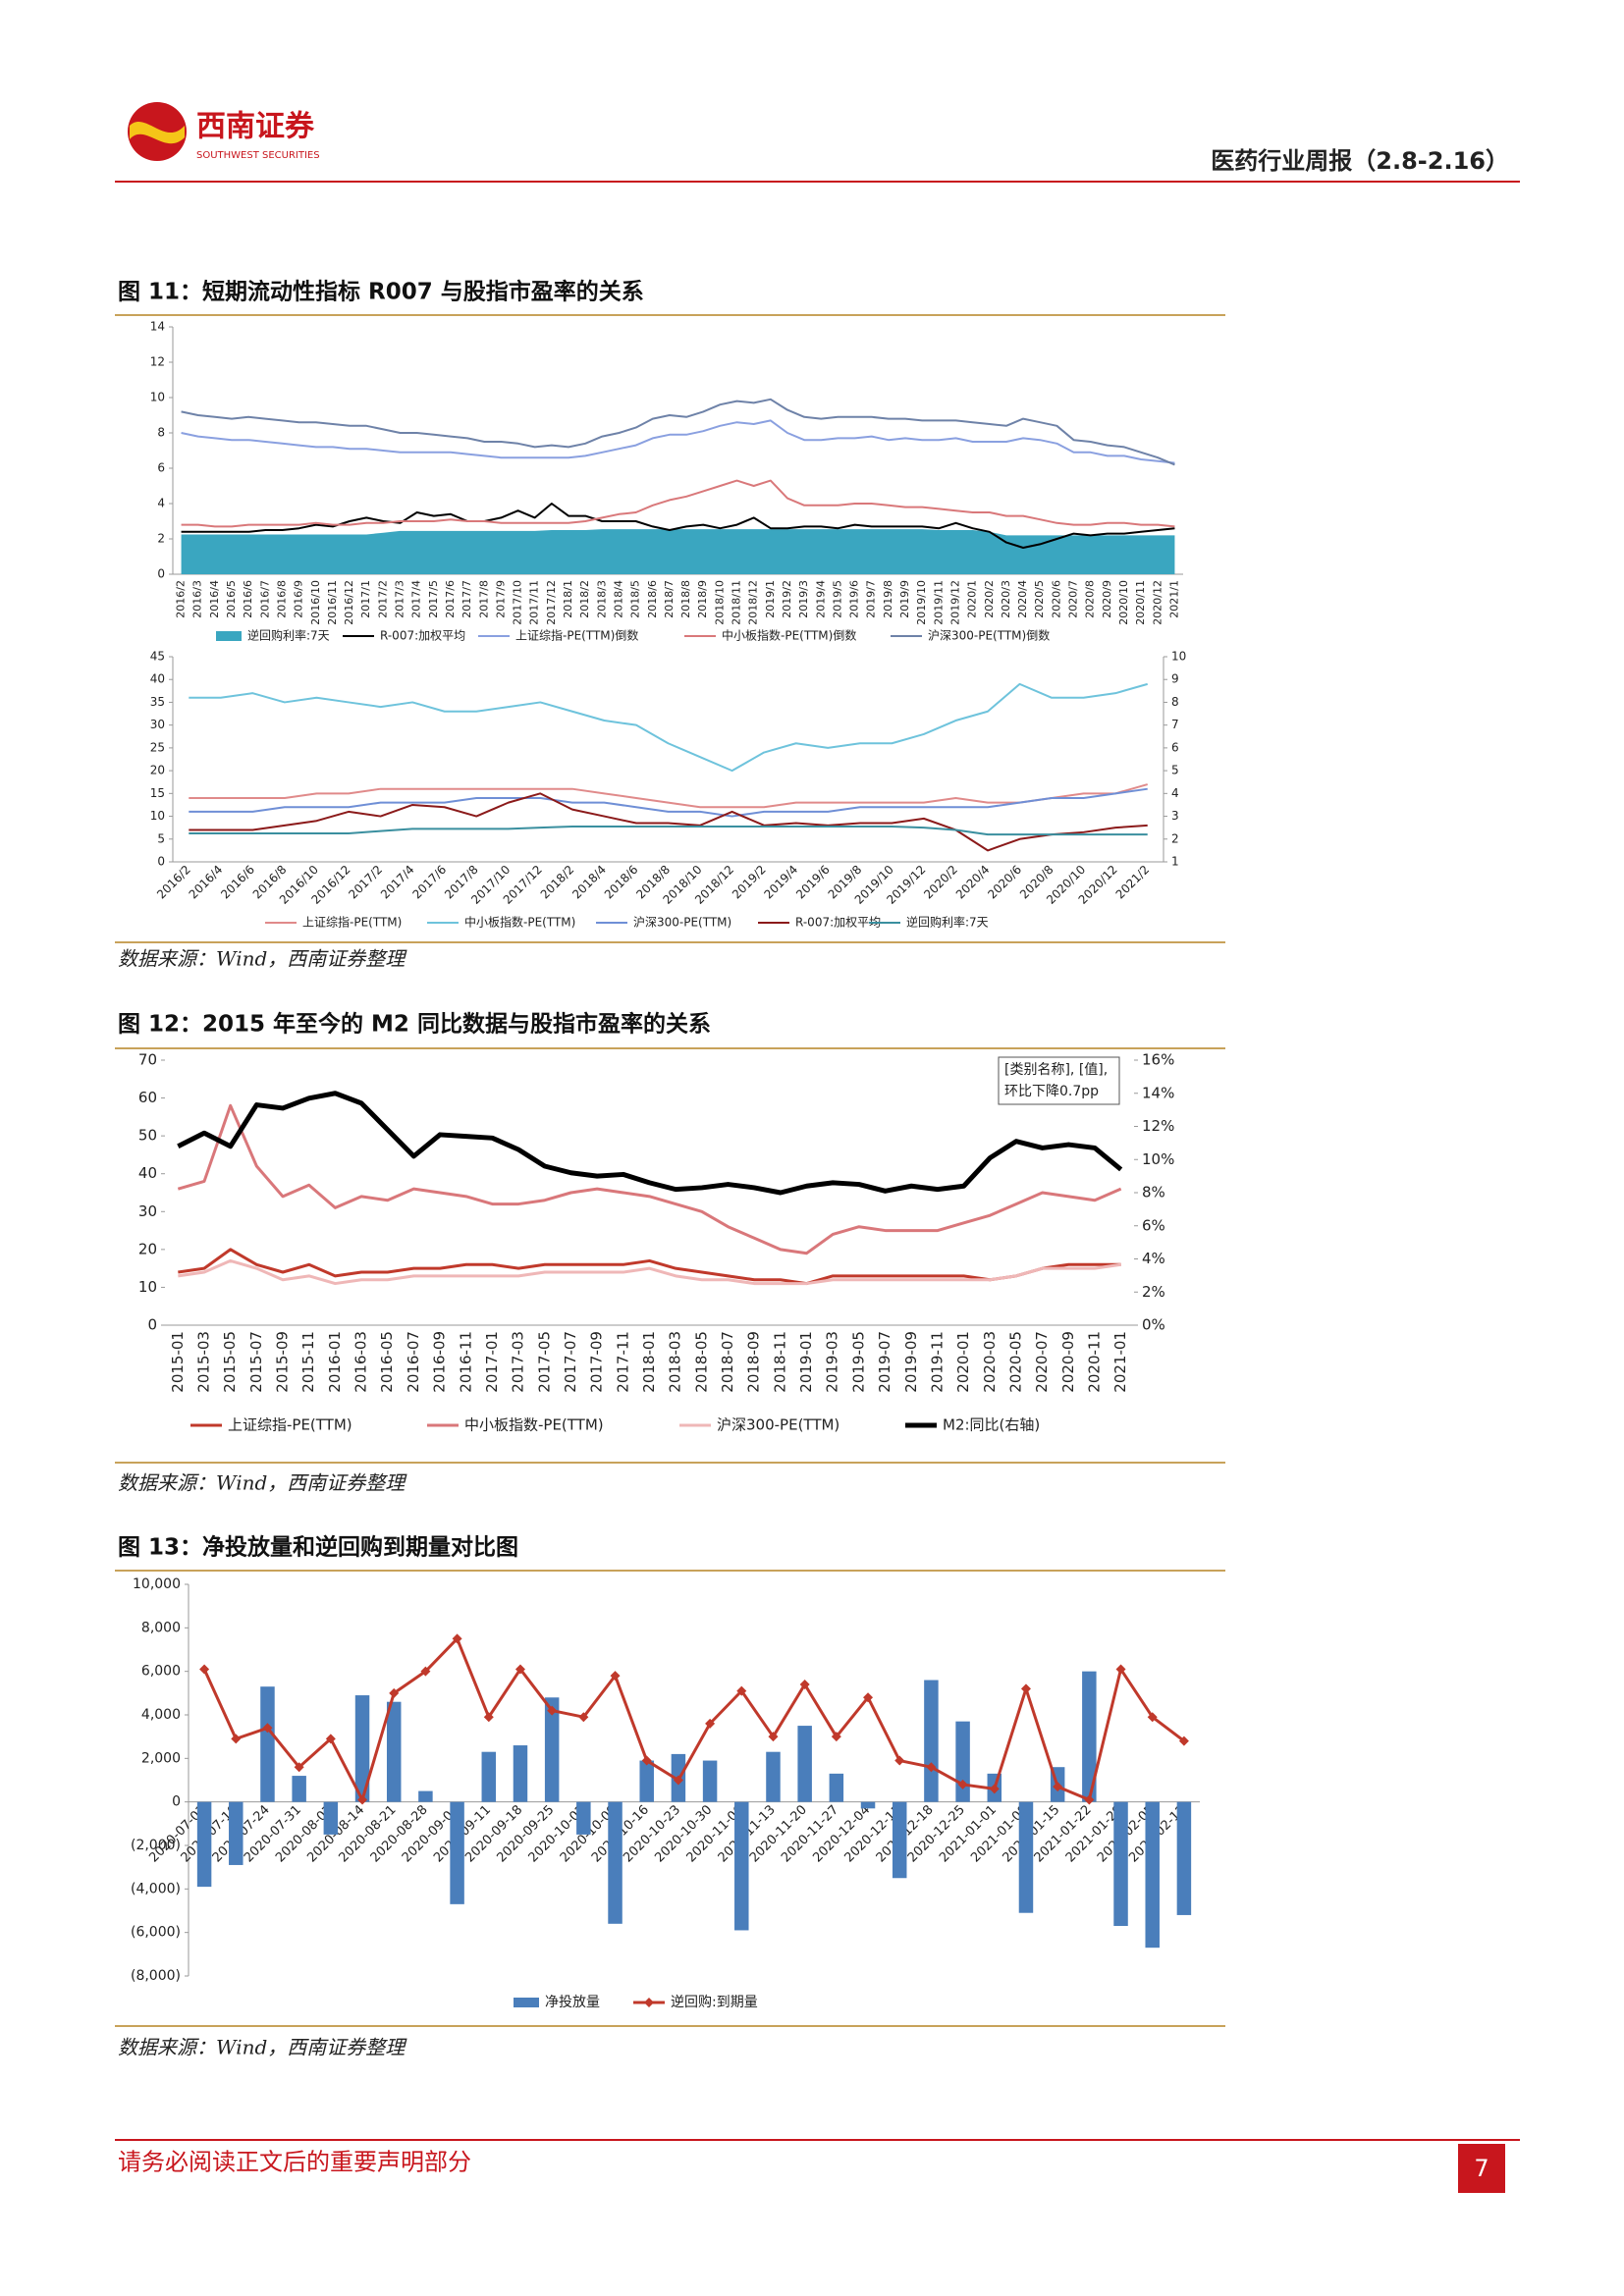  Describe the element at coordinates (440, 1362) in the screenshot. I see `x-tick-label: 2016-09` at that location.